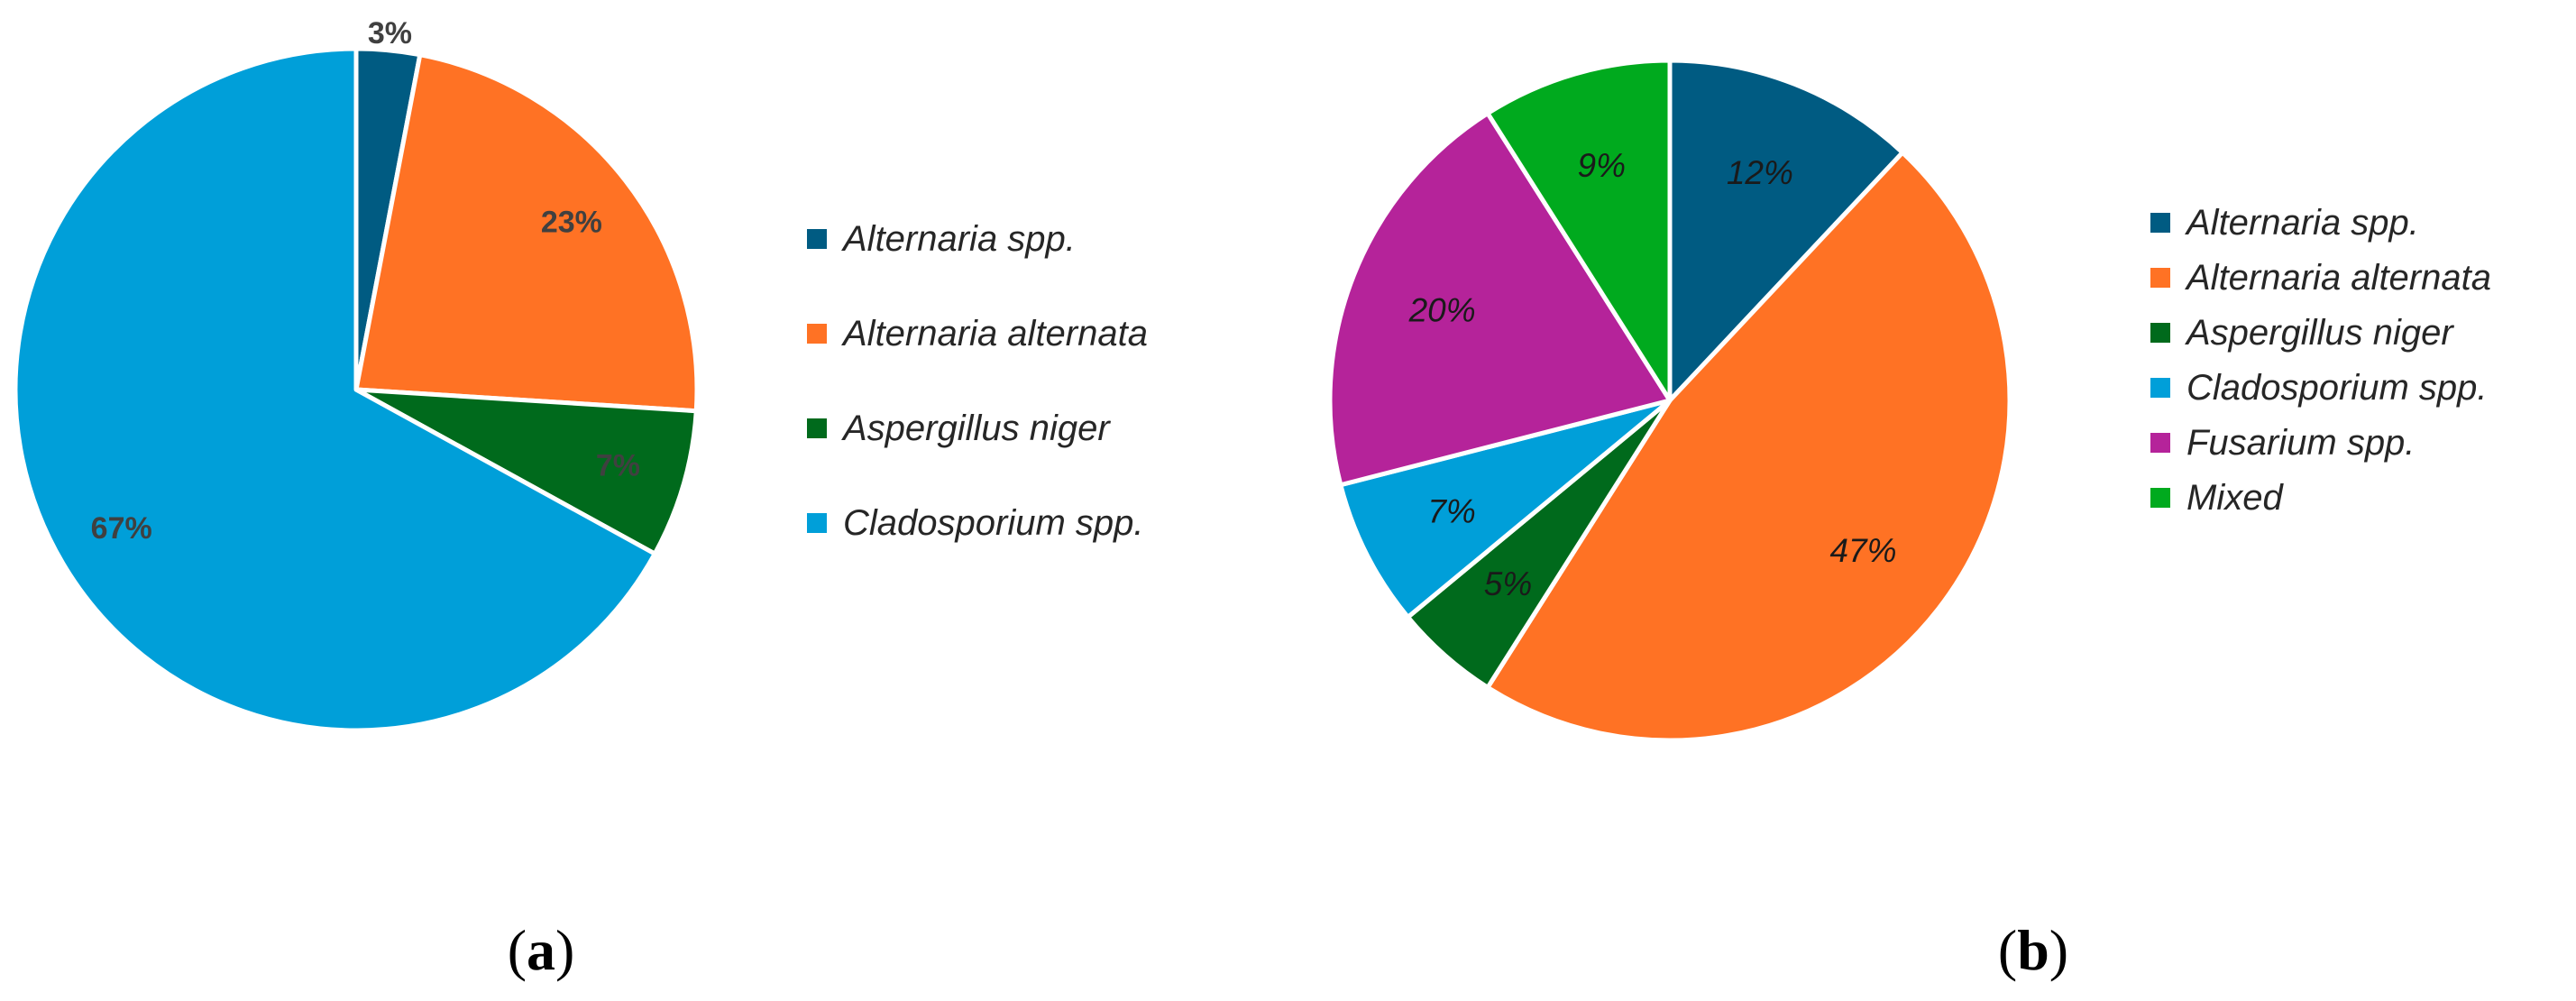  I want to click on pie-a-value-labels: 3% 23% 7% 67%, so click(365, 281).